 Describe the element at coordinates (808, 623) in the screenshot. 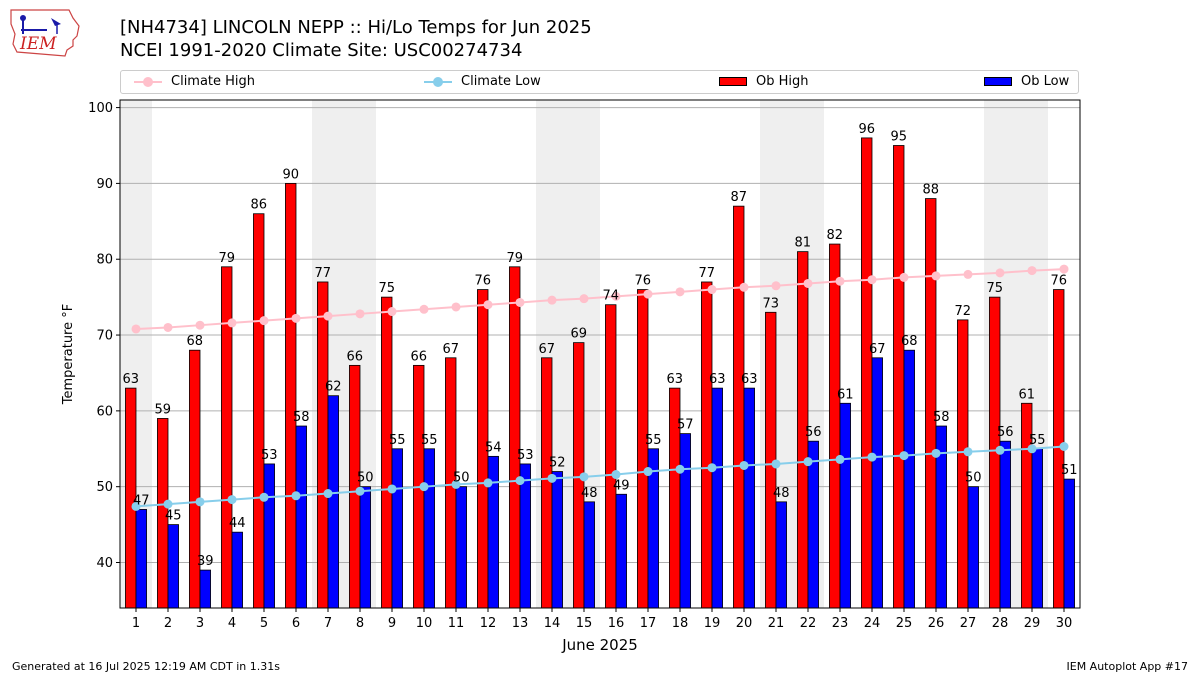

I see `x-tick-label: 22` at that location.